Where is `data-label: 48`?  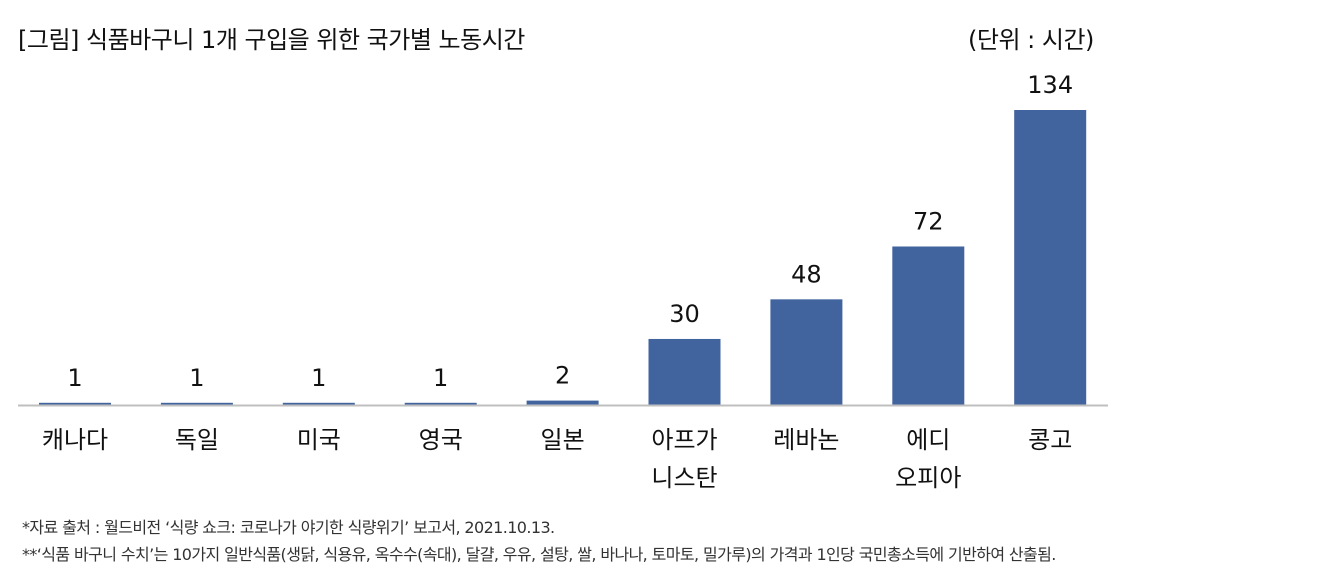
data-label: 48 is located at coordinates (806, 274).